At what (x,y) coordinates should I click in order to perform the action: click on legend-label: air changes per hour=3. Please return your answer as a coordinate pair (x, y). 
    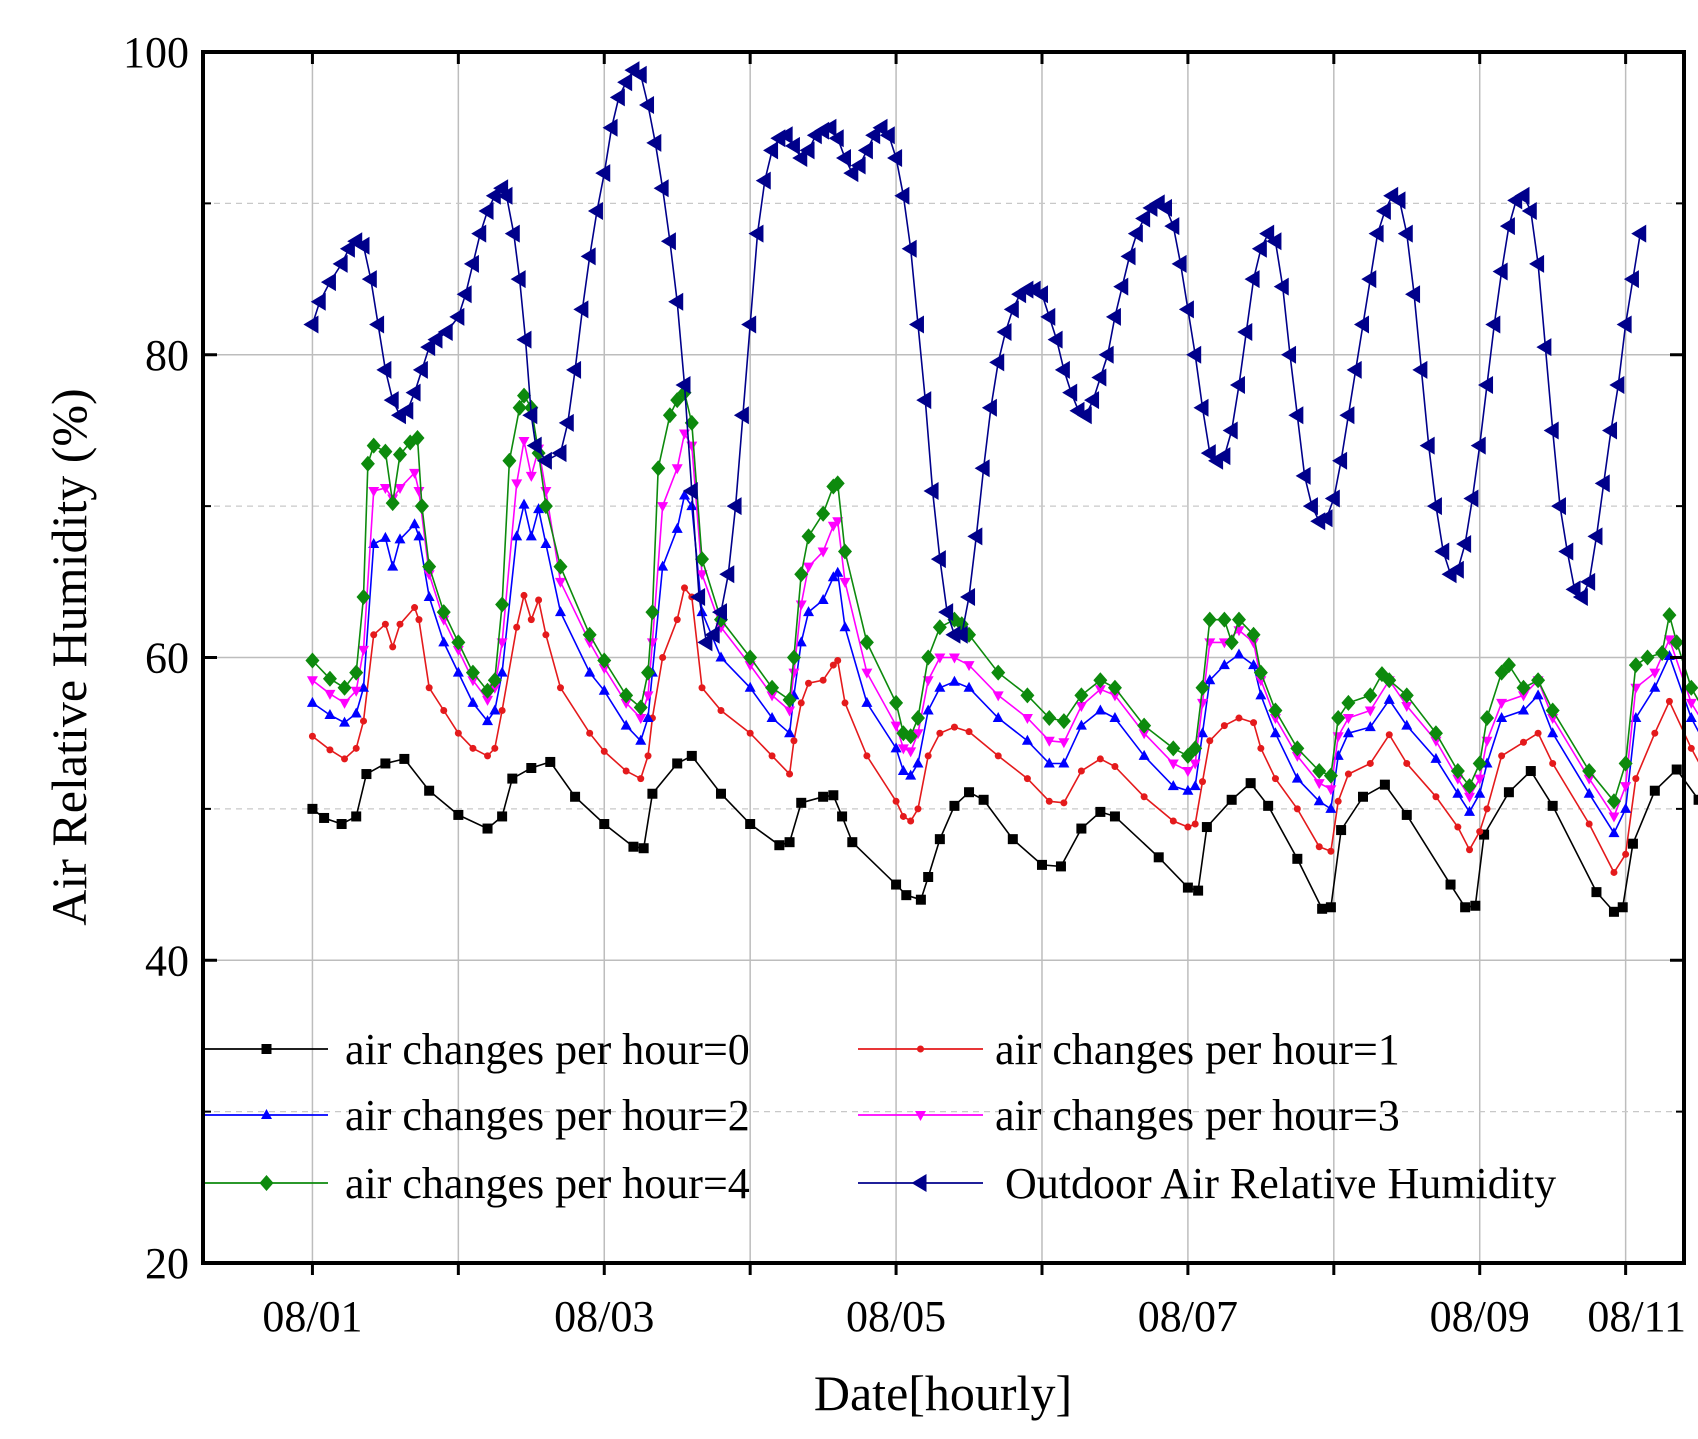
    Looking at the image, I should click on (1197, 1115).